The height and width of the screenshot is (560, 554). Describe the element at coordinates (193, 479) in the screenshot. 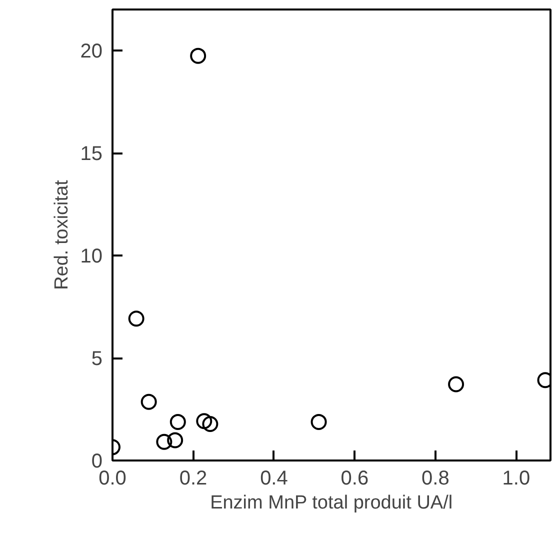

I see `x-tick-label: 0.2` at that location.